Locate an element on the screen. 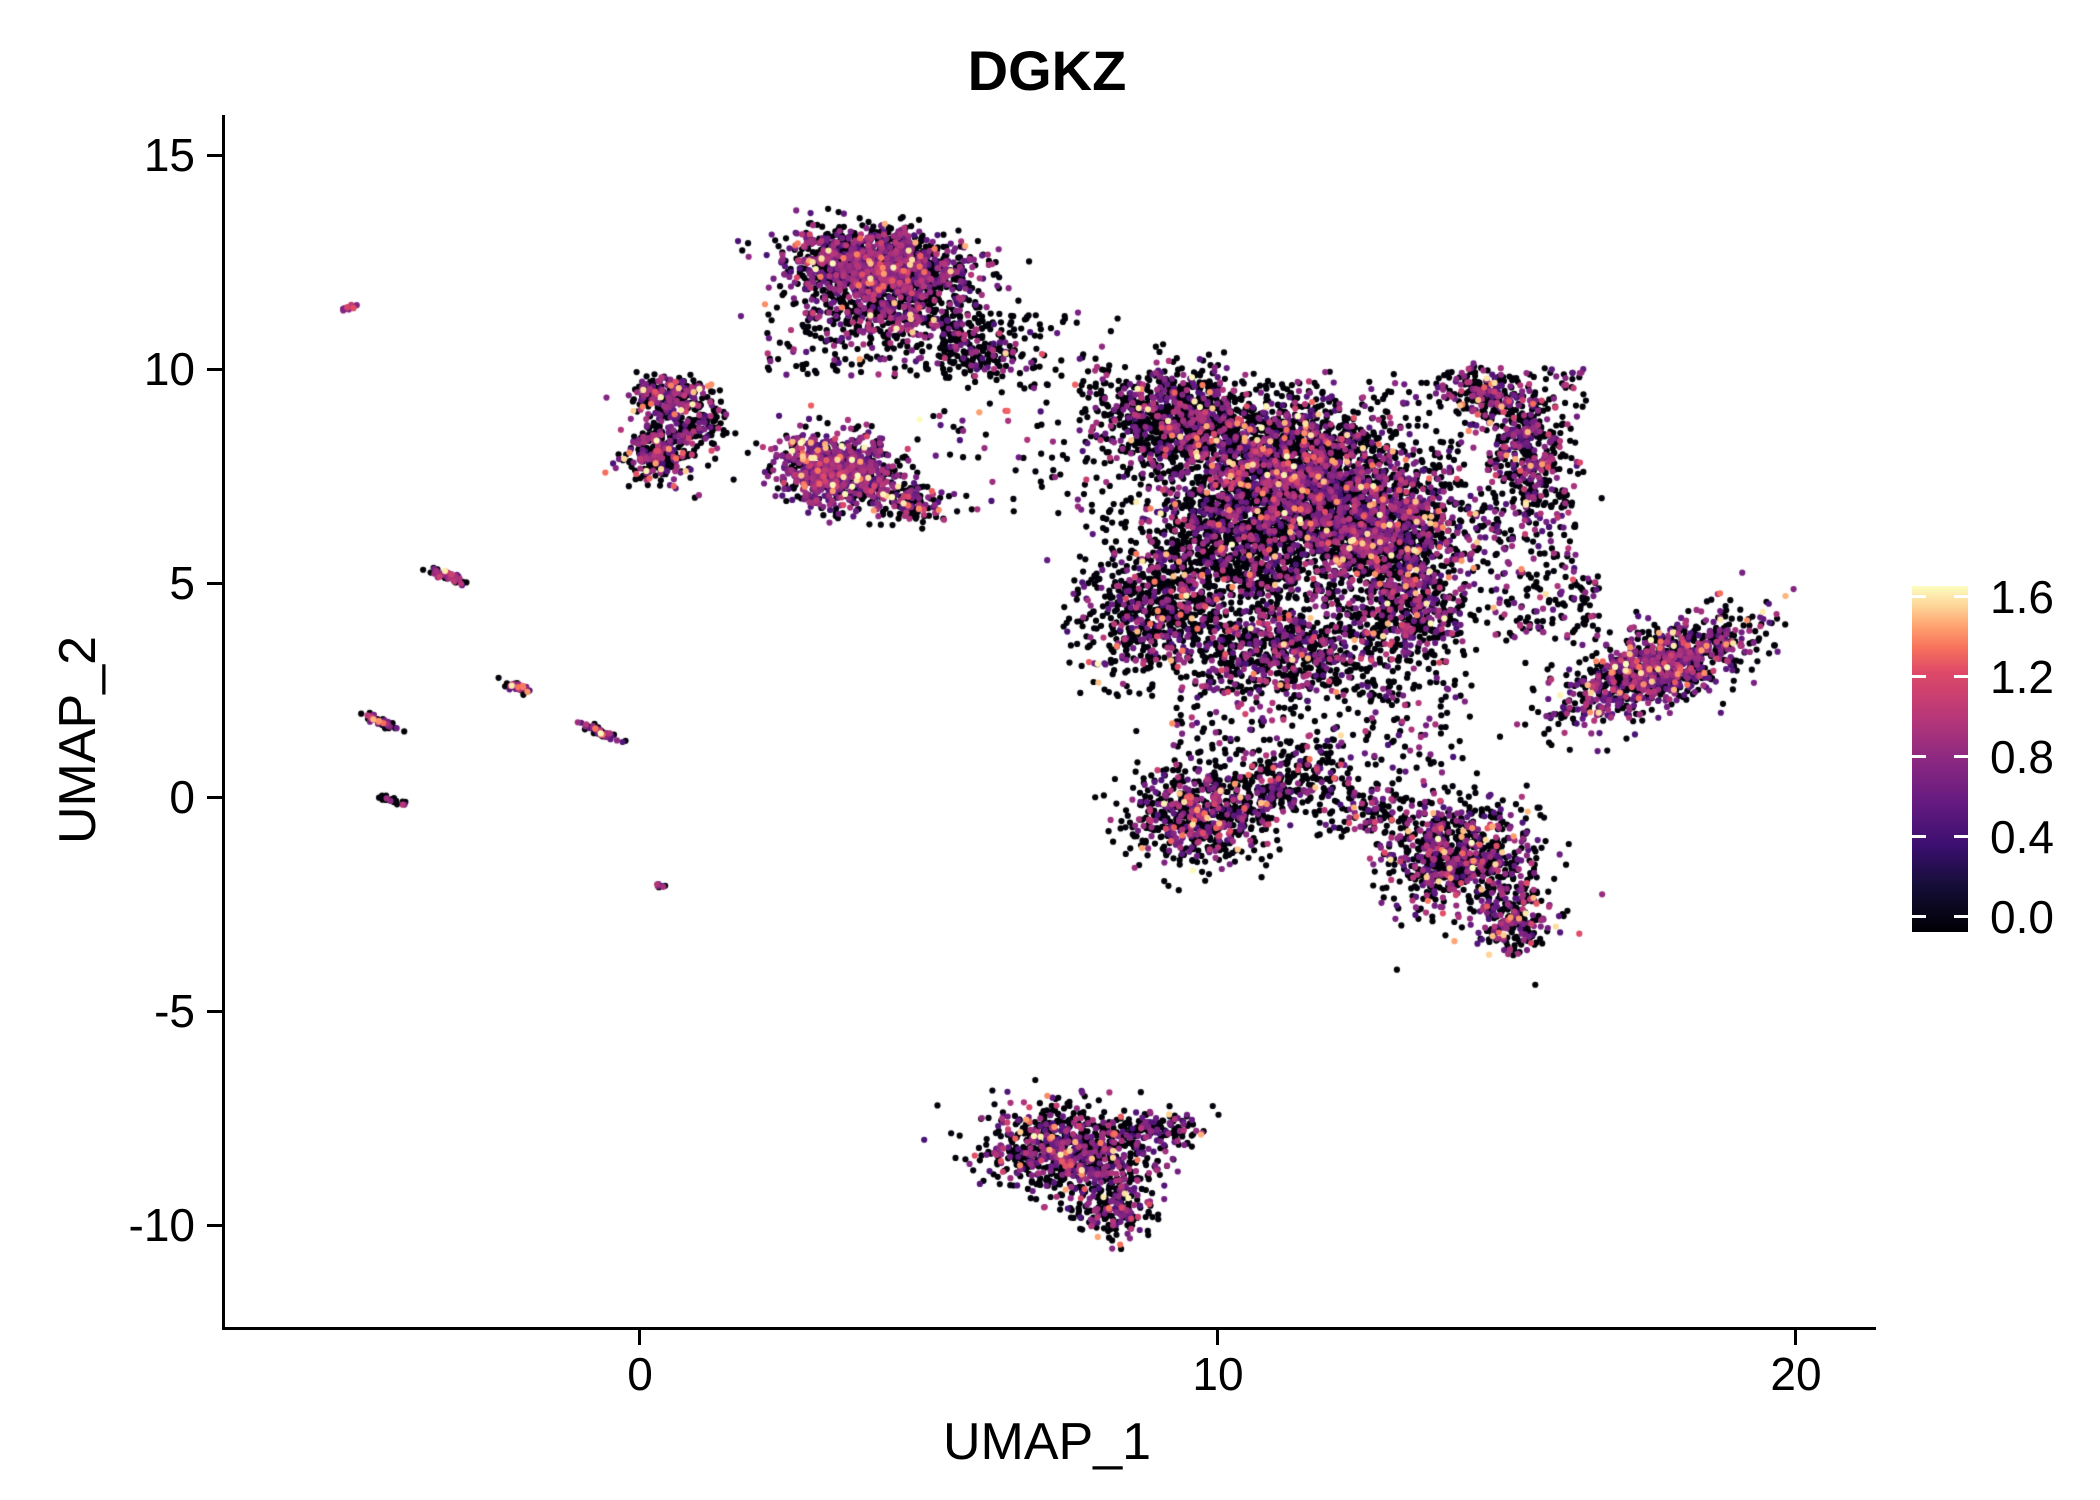 The height and width of the screenshot is (1500, 2100). x-axis-line is located at coordinates (1049, 1328).